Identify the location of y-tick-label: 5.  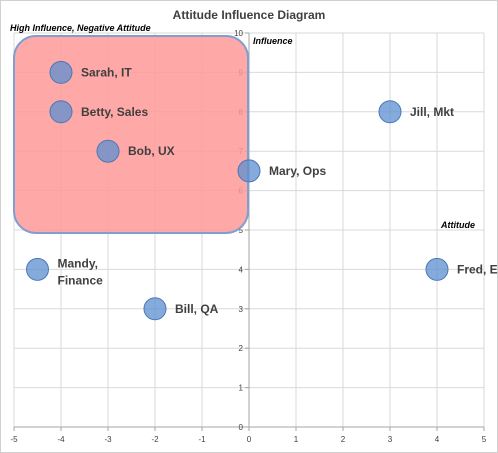
(241, 230).